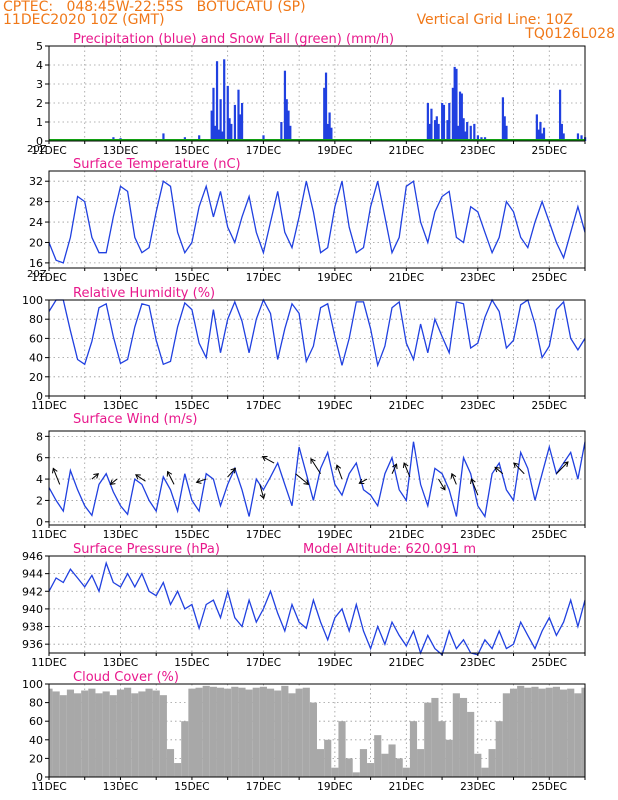 This screenshot has width=618, height=800. What do you see at coordinates (39, 777) in the screenshot?
I see `y-tick-label: 0` at bounding box center [39, 777].